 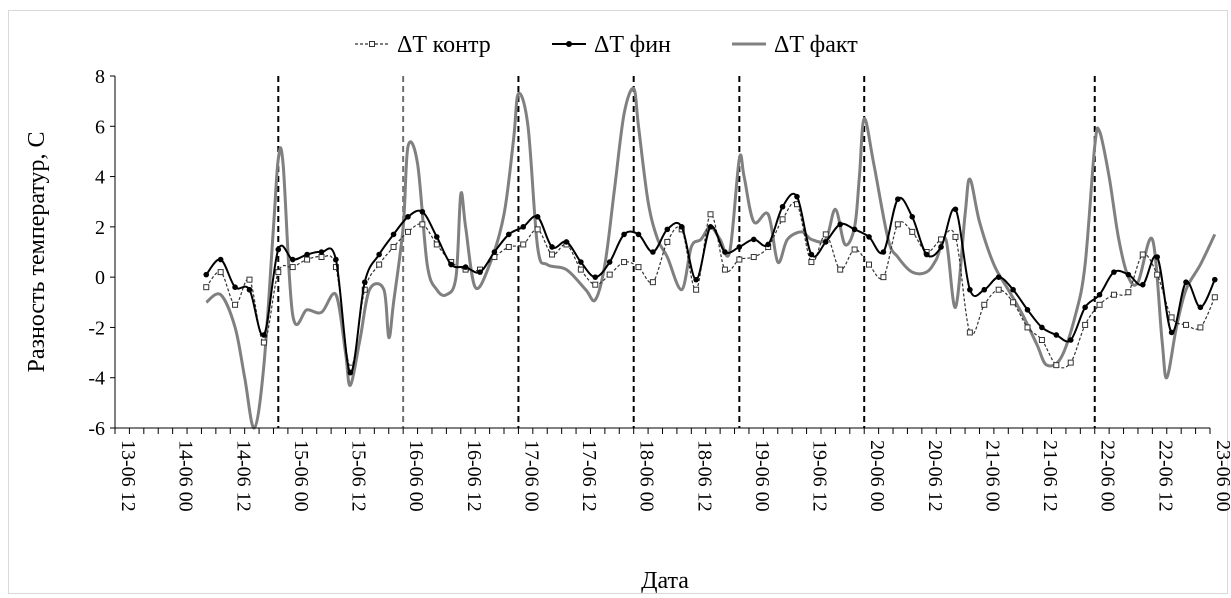 What do you see at coordinates (100, 178) in the screenshot?
I see `y-tick-label: 4` at bounding box center [100, 178].